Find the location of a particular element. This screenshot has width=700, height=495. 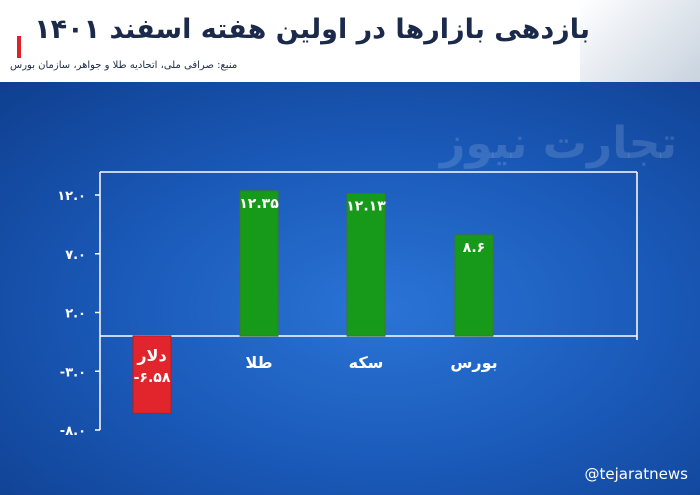

category-label: دلار is located at coordinates (151, 355).